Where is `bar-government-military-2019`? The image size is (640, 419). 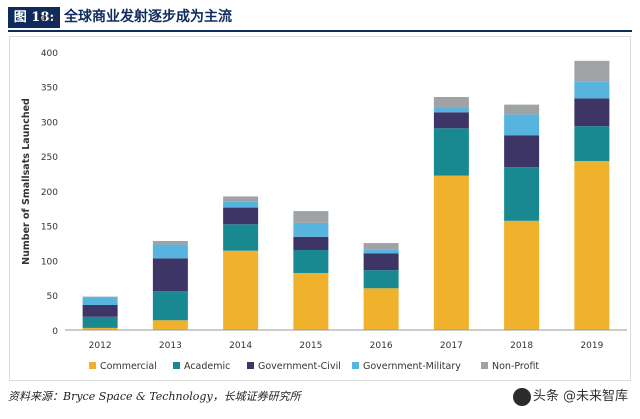 bar-government-military-2019 is located at coordinates (592, 90).